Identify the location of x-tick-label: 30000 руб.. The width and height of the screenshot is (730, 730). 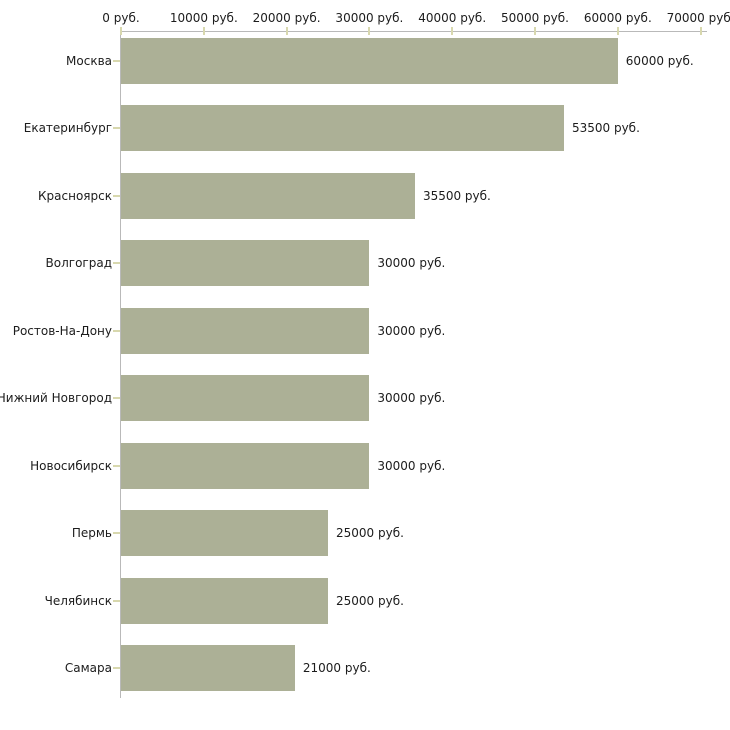
(369, 18).